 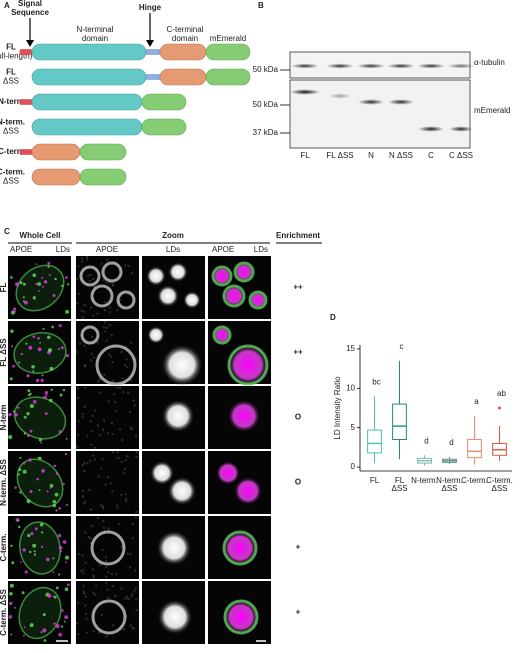 What do you see at coordinates (150, 7) in the screenshot?
I see `label: Hinge` at bounding box center [150, 7].